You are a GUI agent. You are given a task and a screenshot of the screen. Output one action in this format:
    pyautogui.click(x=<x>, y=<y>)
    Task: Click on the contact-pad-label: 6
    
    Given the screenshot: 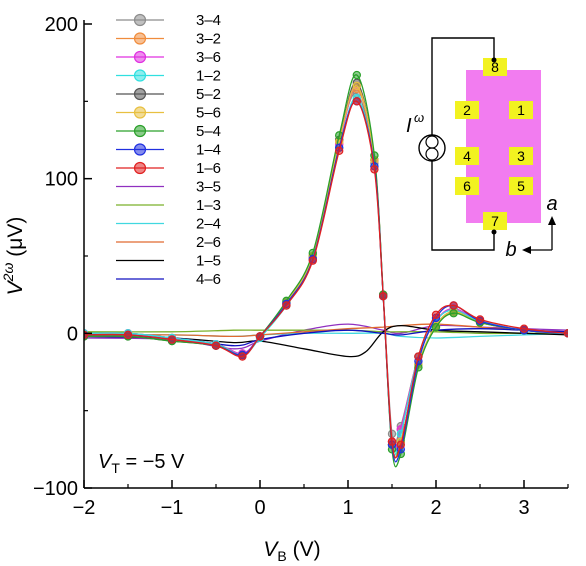 What is the action you would take?
    pyautogui.click(x=467, y=186)
    